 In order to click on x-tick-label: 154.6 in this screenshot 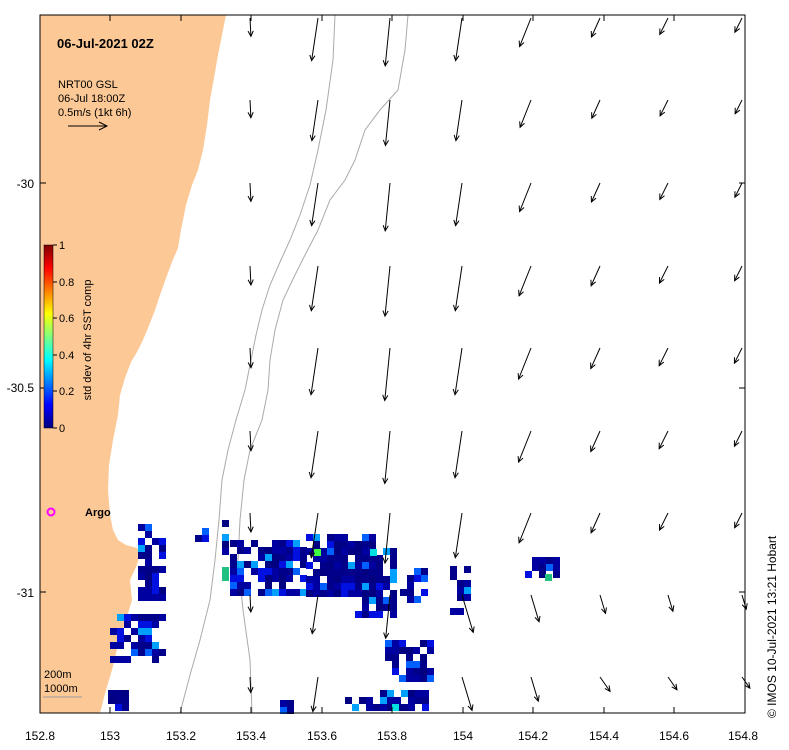, I will do `click(674, 736)`.